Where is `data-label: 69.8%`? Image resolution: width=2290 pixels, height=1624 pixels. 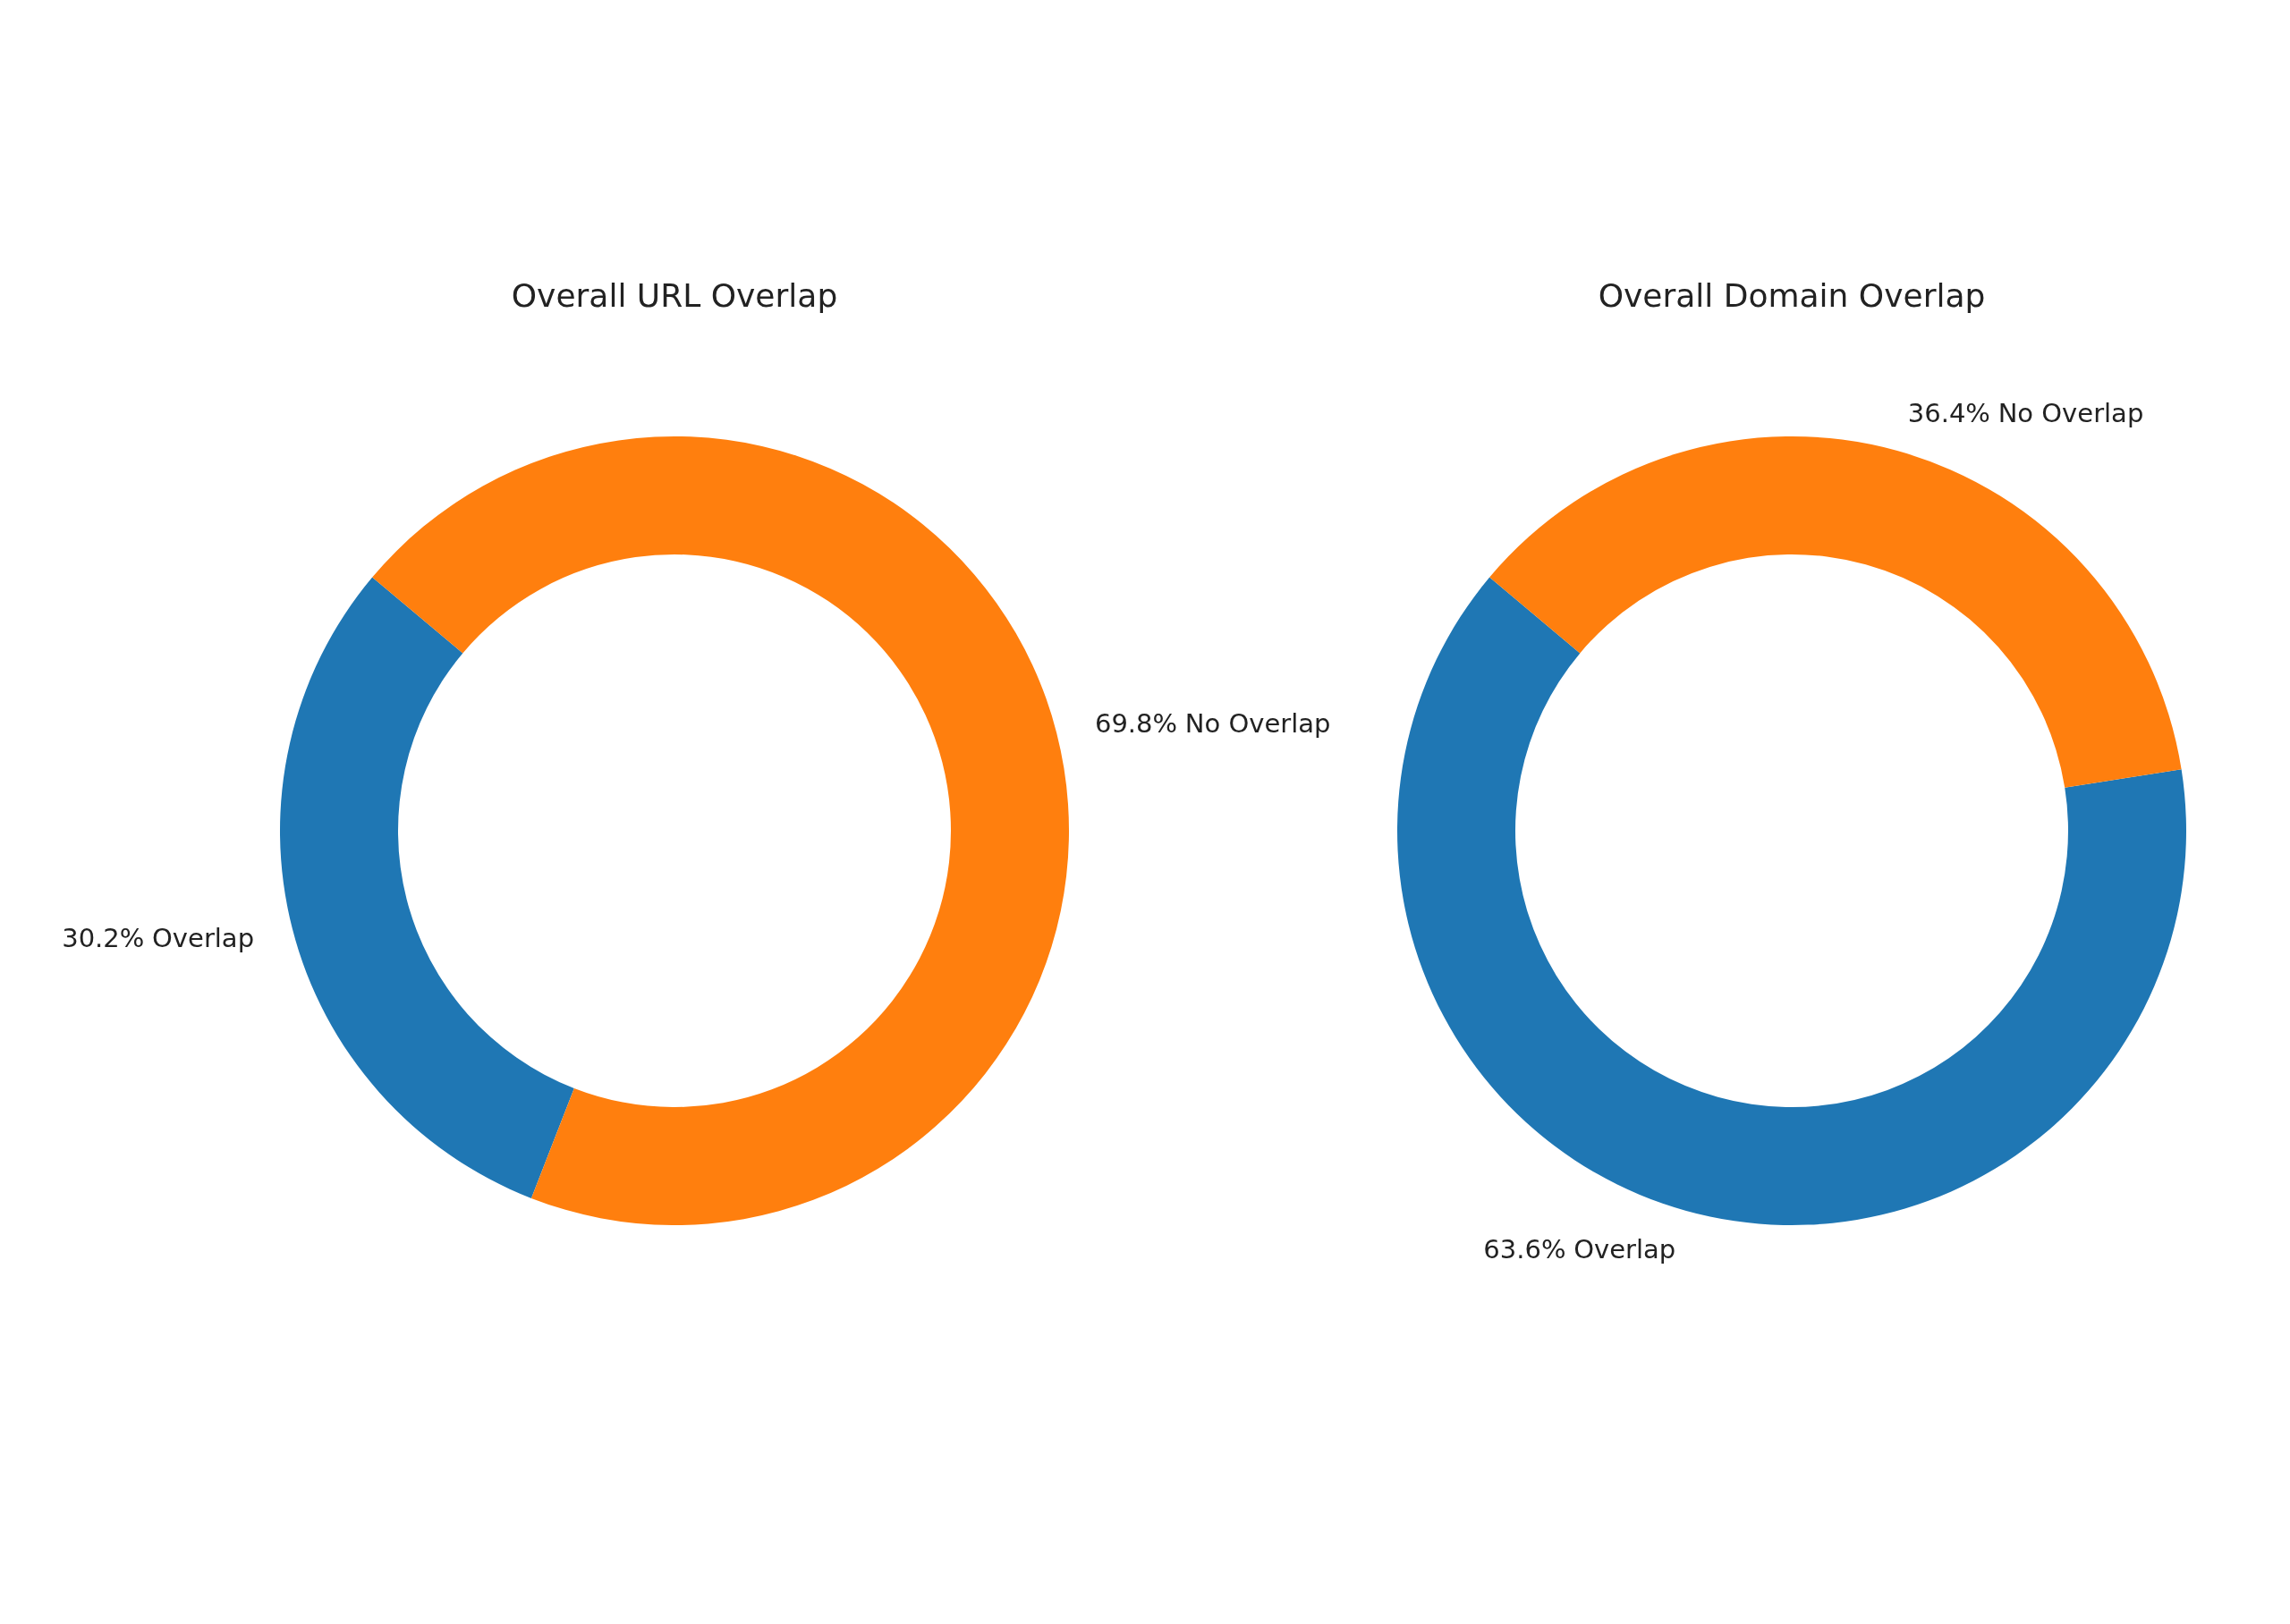
data-label: 69.8% is located at coordinates (1136, 723).